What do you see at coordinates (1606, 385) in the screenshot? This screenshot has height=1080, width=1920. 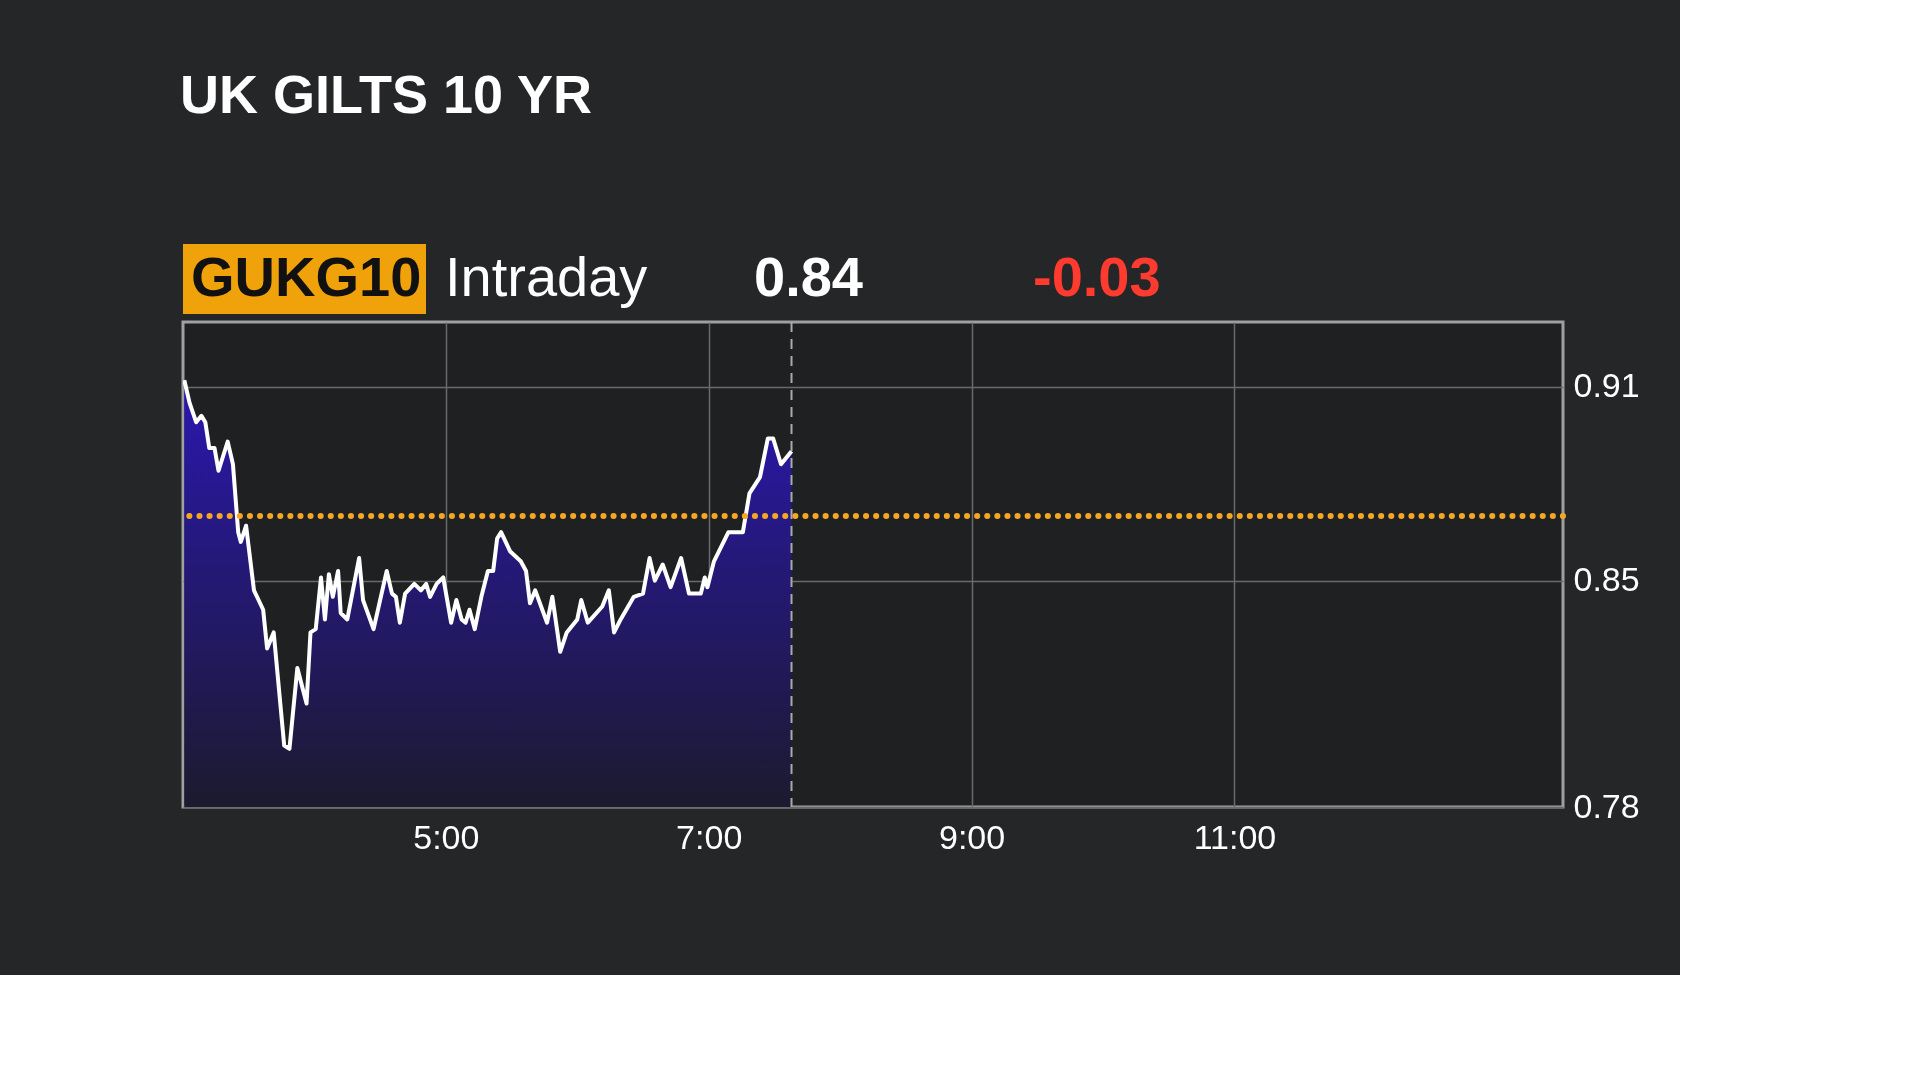 I see `y-tick-label: 0.91` at bounding box center [1606, 385].